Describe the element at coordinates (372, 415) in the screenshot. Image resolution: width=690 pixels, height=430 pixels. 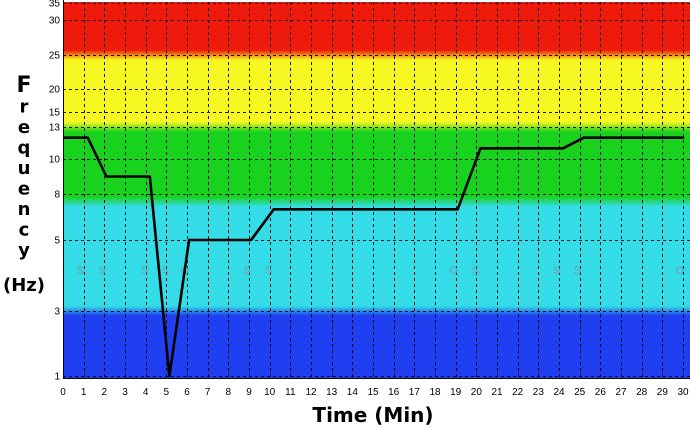
I see `x-axis-label: Time (Min)` at that location.